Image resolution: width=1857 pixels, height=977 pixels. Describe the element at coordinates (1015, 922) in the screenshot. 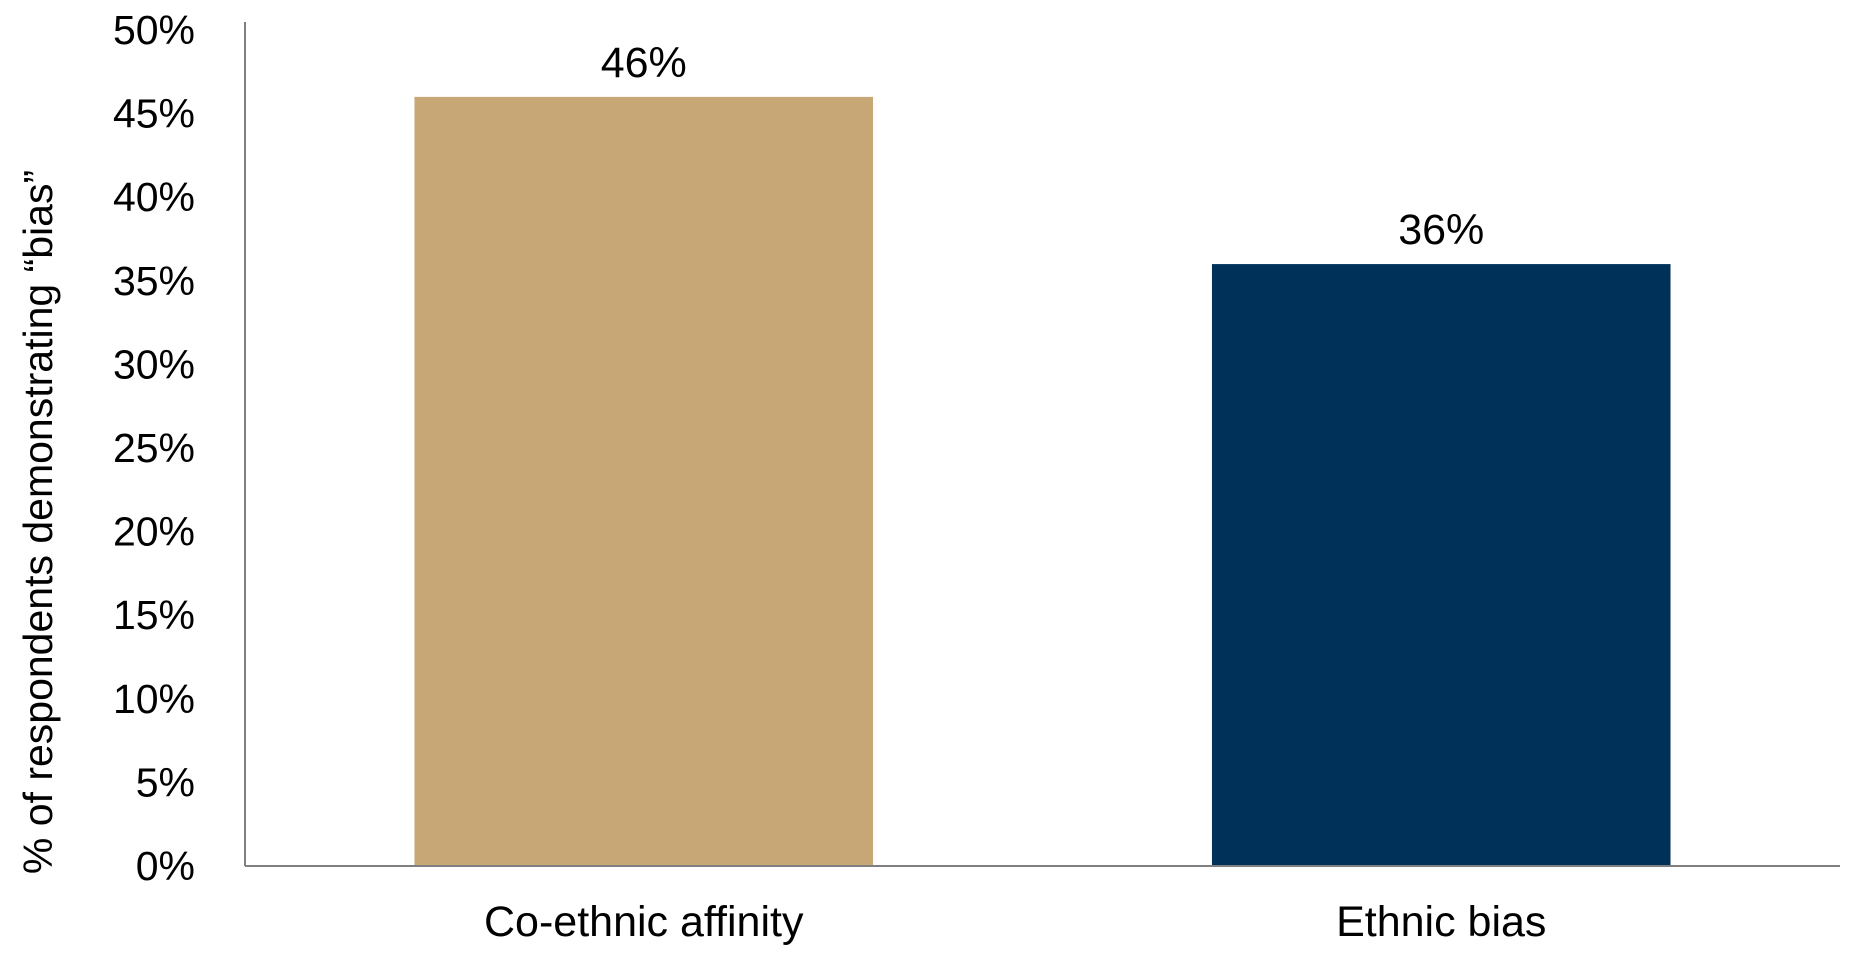

I see `x-axis-category-labels: Co-ethnic affinity Ethnic bias` at that location.